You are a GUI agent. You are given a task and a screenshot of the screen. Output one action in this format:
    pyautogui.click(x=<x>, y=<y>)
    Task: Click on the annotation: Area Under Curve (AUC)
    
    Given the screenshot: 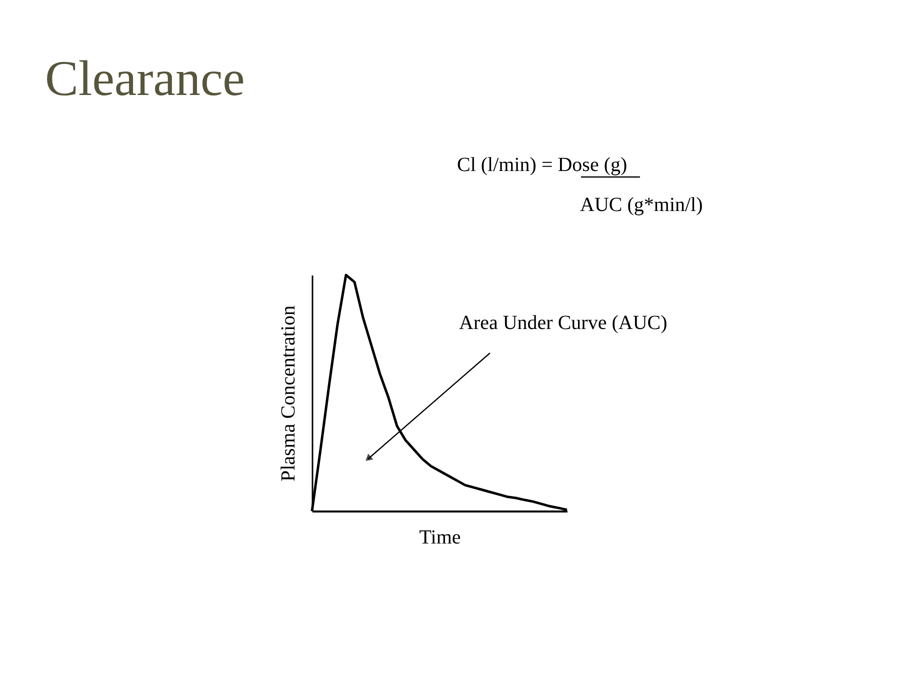 What is the action you would take?
    pyautogui.click(x=563, y=323)
    